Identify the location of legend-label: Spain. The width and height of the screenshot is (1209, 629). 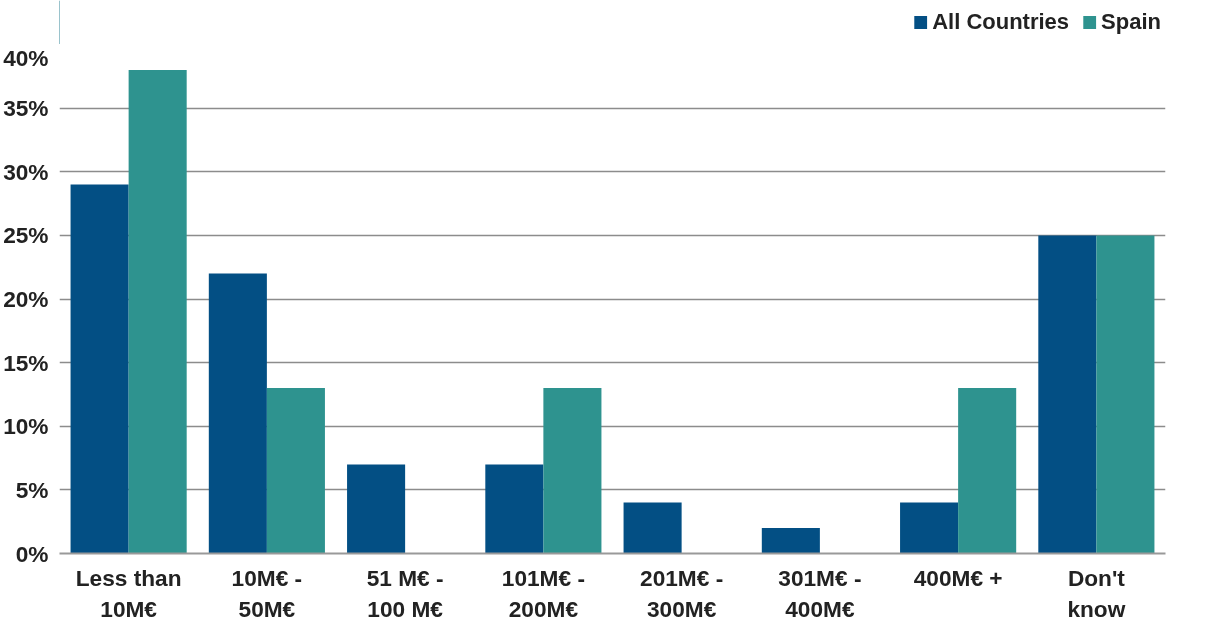
(1131, 22).